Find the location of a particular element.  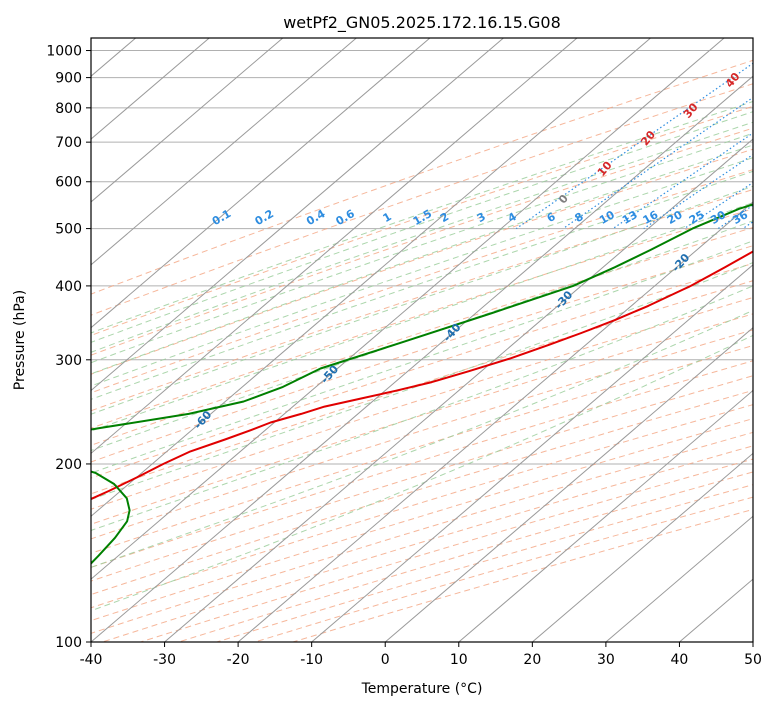

y-tick-label: 200 is located at coordinates (68, 465).